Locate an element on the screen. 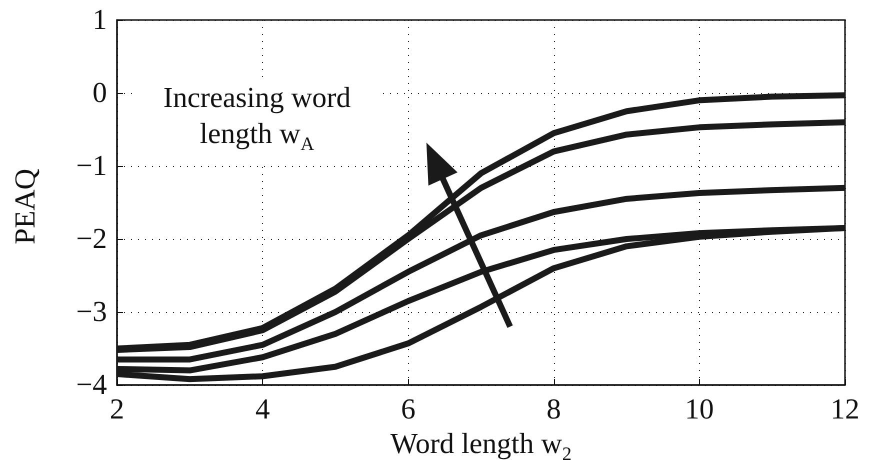 The width and height of the screenshot is (869, 467). x-tick-label: 10 is located at coordinates (699, 410).